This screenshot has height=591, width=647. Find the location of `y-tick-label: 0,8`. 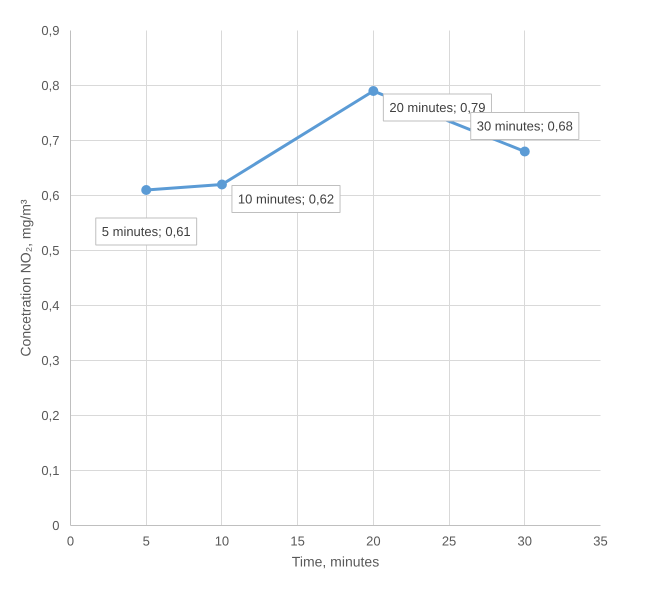

y-tick-label: 0,8 is located at coordinates (50, 85).